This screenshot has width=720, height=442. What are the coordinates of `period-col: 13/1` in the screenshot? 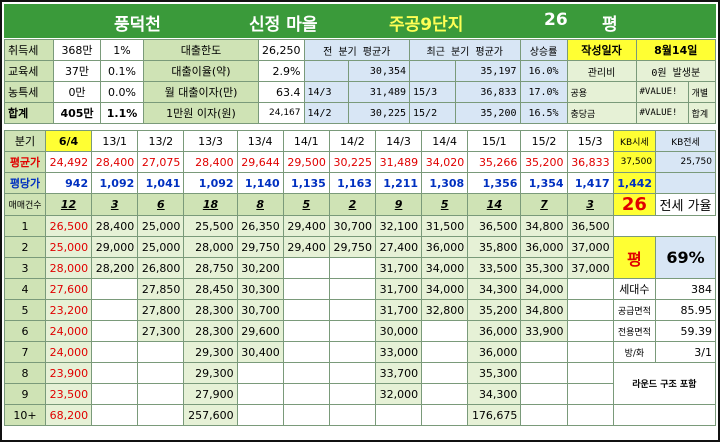 It's located at (115, 141).